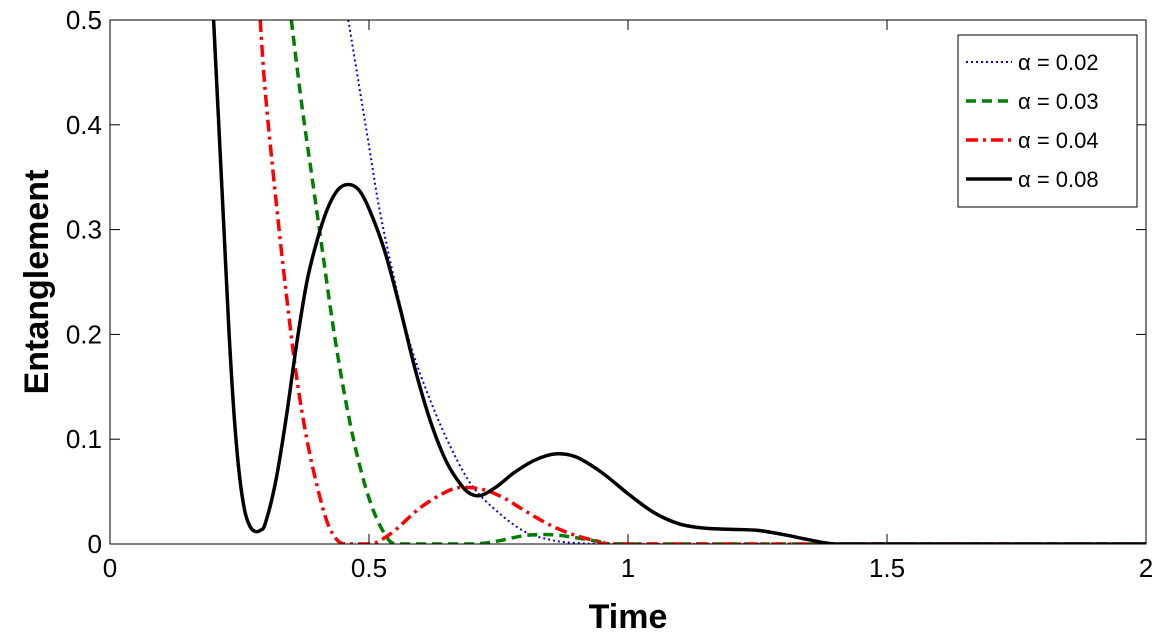 This screenshot has height=632, width=1176. What do you see at coordinates (1047, 121) in the screenshot?
I see `legend: α = 0.02 α = 0.03 α = 0.04 α = 0.08` at bounding box center [1047, 121].